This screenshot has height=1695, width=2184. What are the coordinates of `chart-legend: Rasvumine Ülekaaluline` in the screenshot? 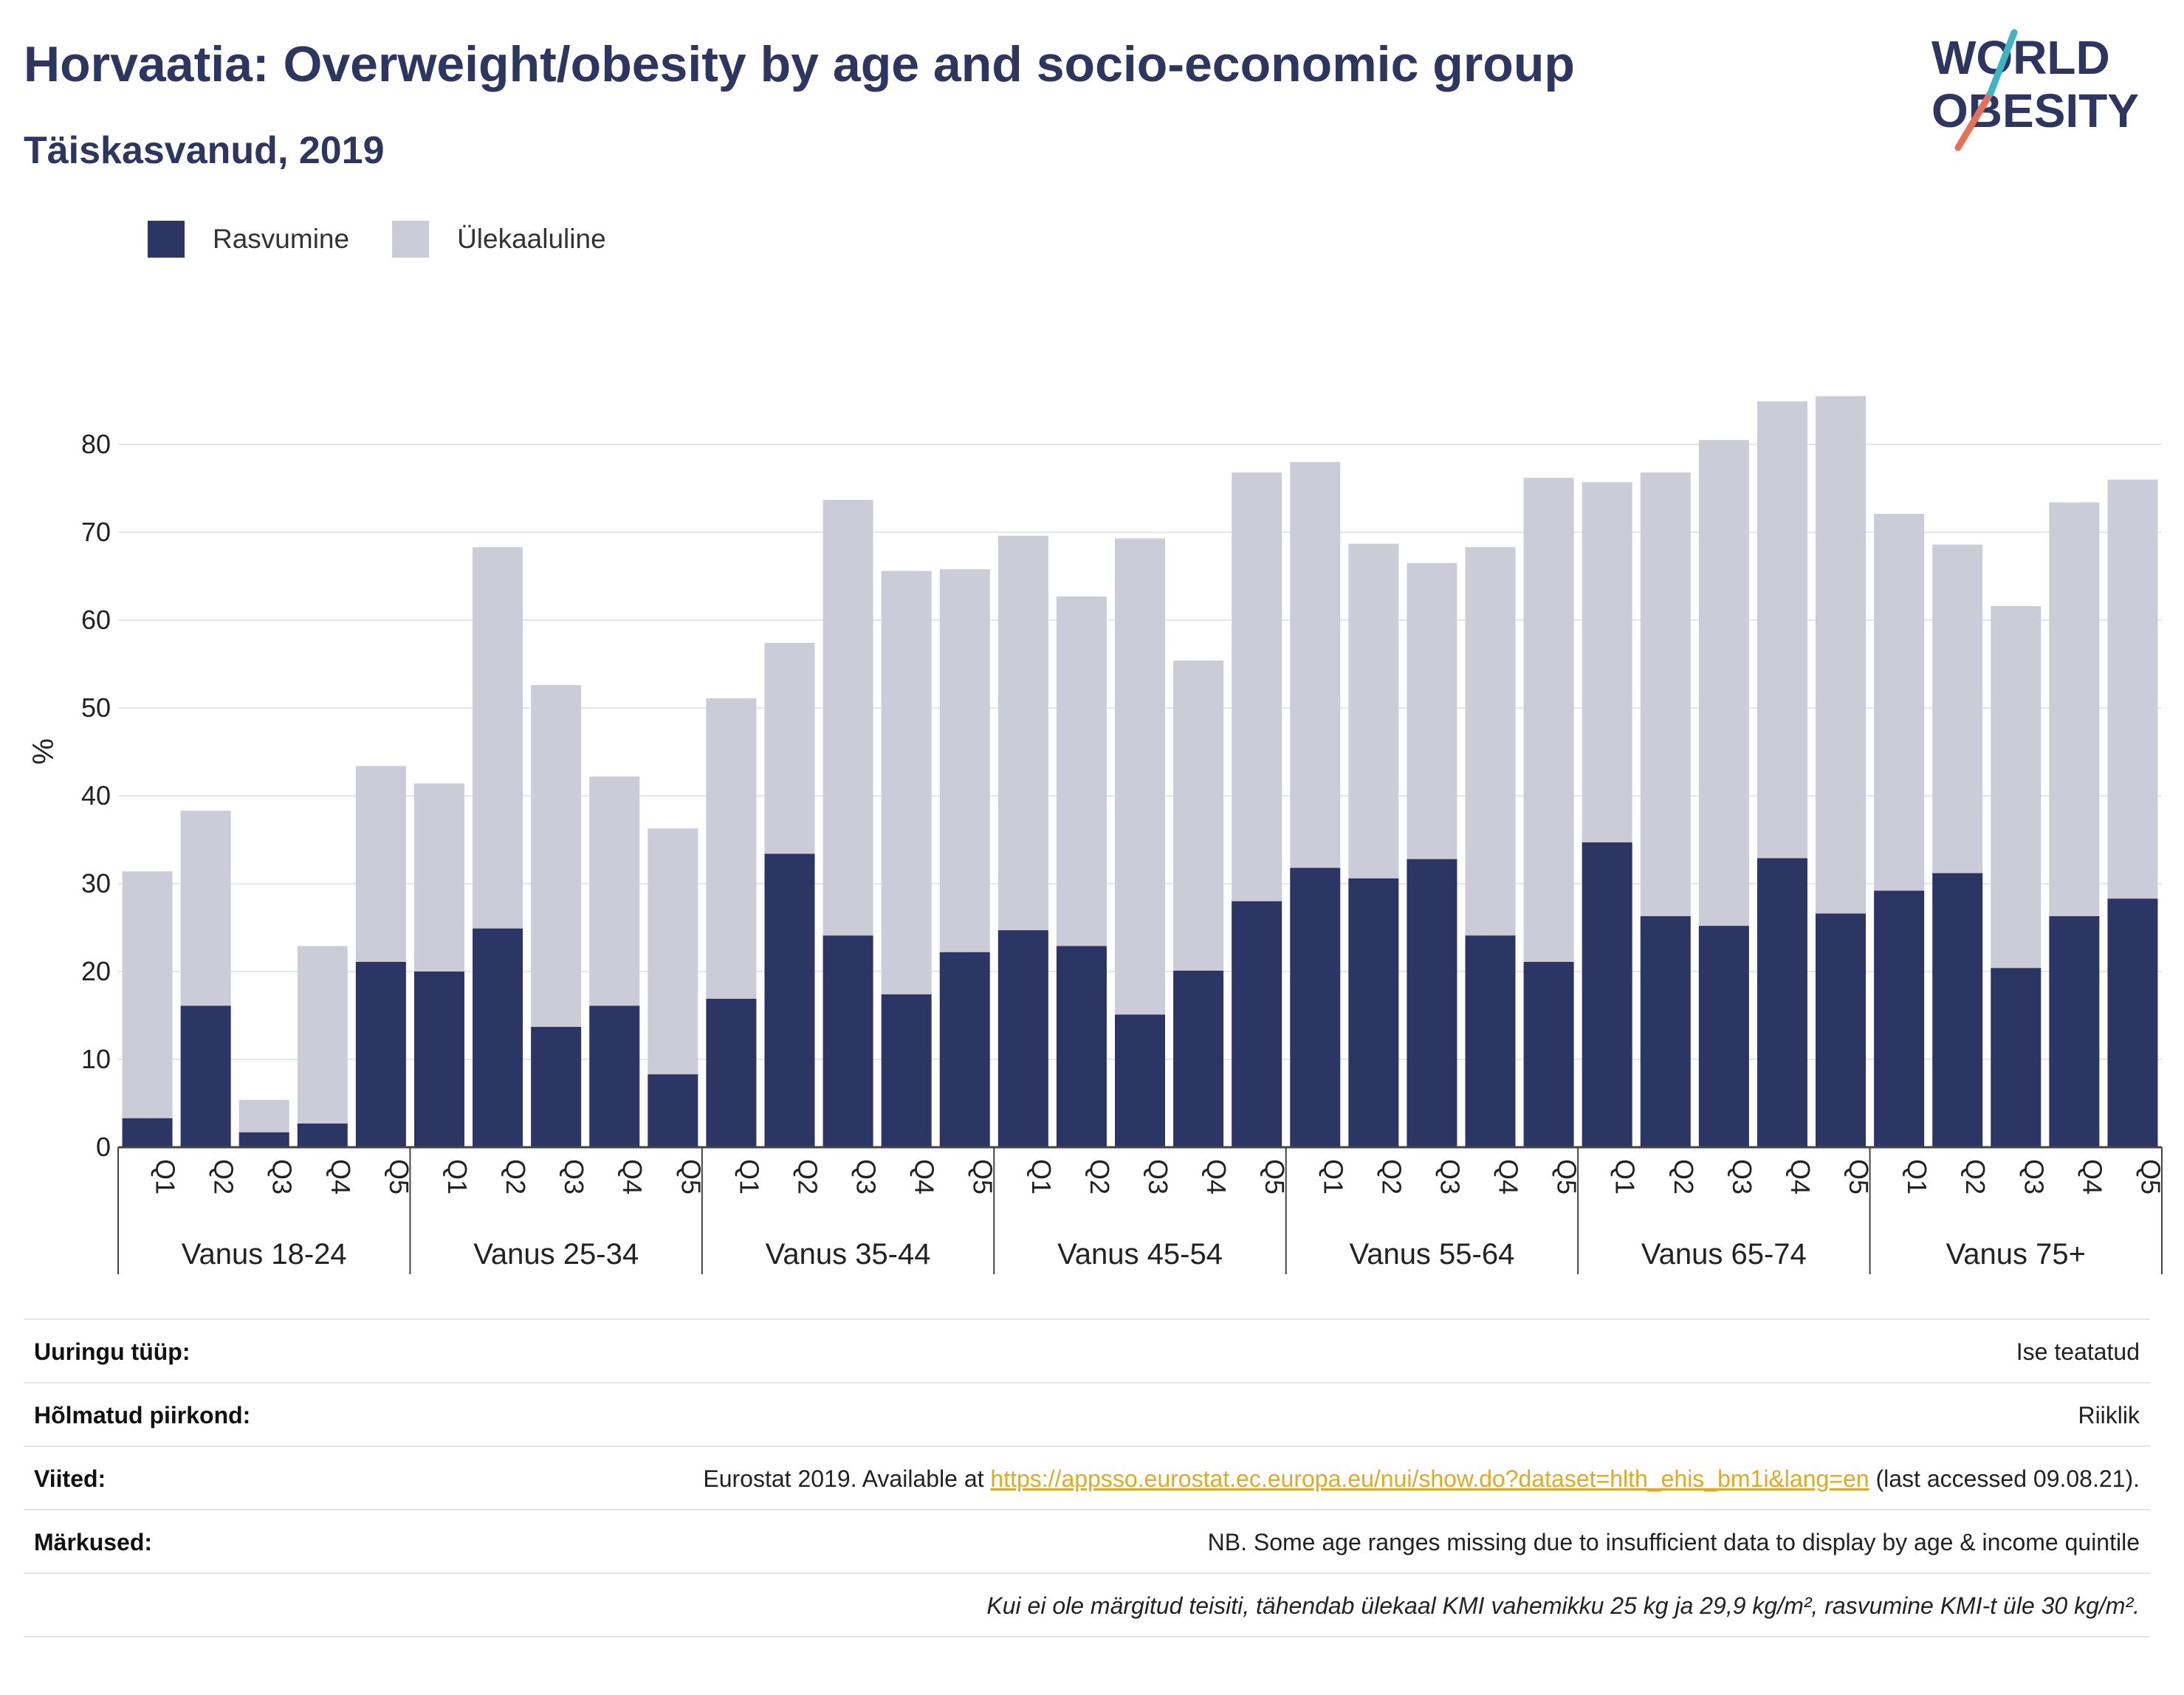 It's located at (398, 239).